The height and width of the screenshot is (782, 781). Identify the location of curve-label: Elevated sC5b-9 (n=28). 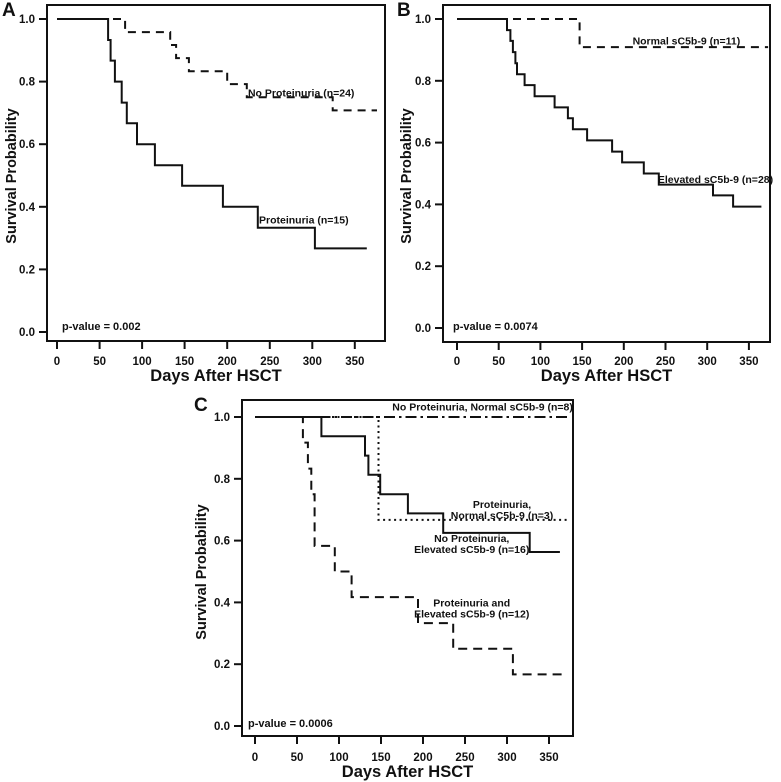
(715, 180).